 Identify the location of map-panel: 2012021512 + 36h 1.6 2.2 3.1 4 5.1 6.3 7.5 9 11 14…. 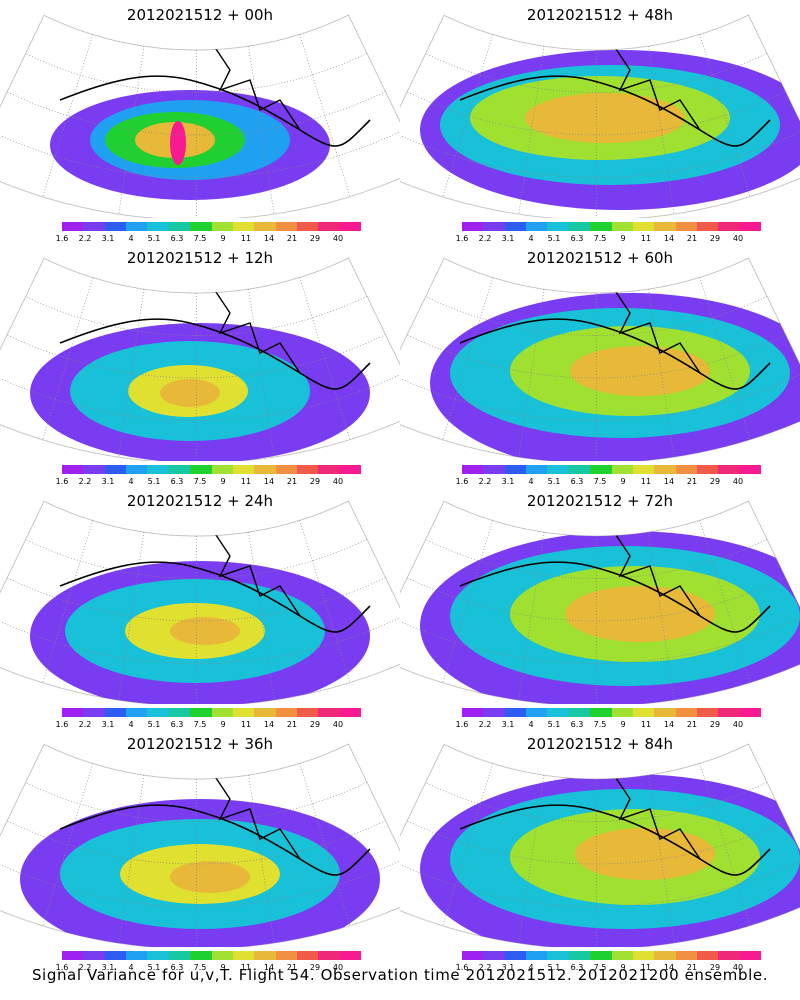
(200, 850).